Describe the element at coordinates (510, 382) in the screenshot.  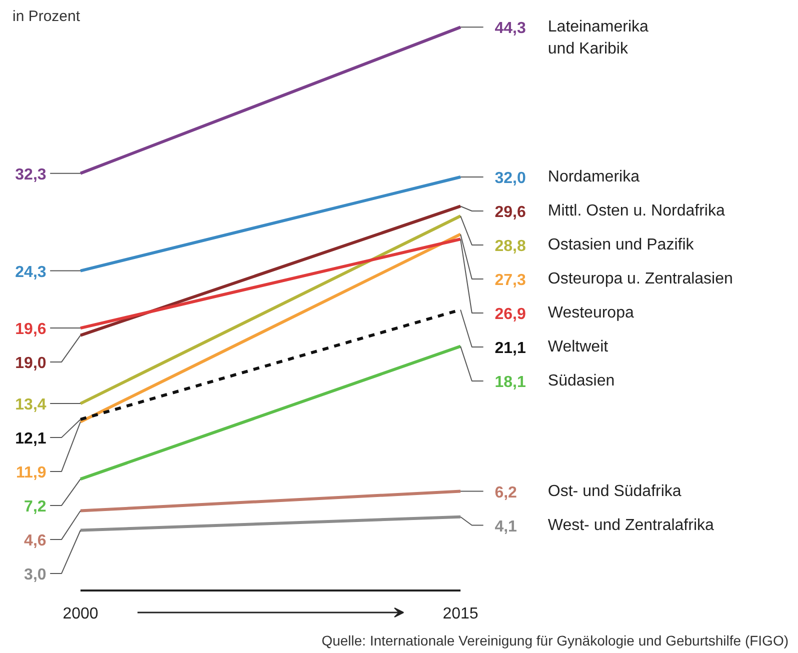
I see `data-label: 18,1` at that location.